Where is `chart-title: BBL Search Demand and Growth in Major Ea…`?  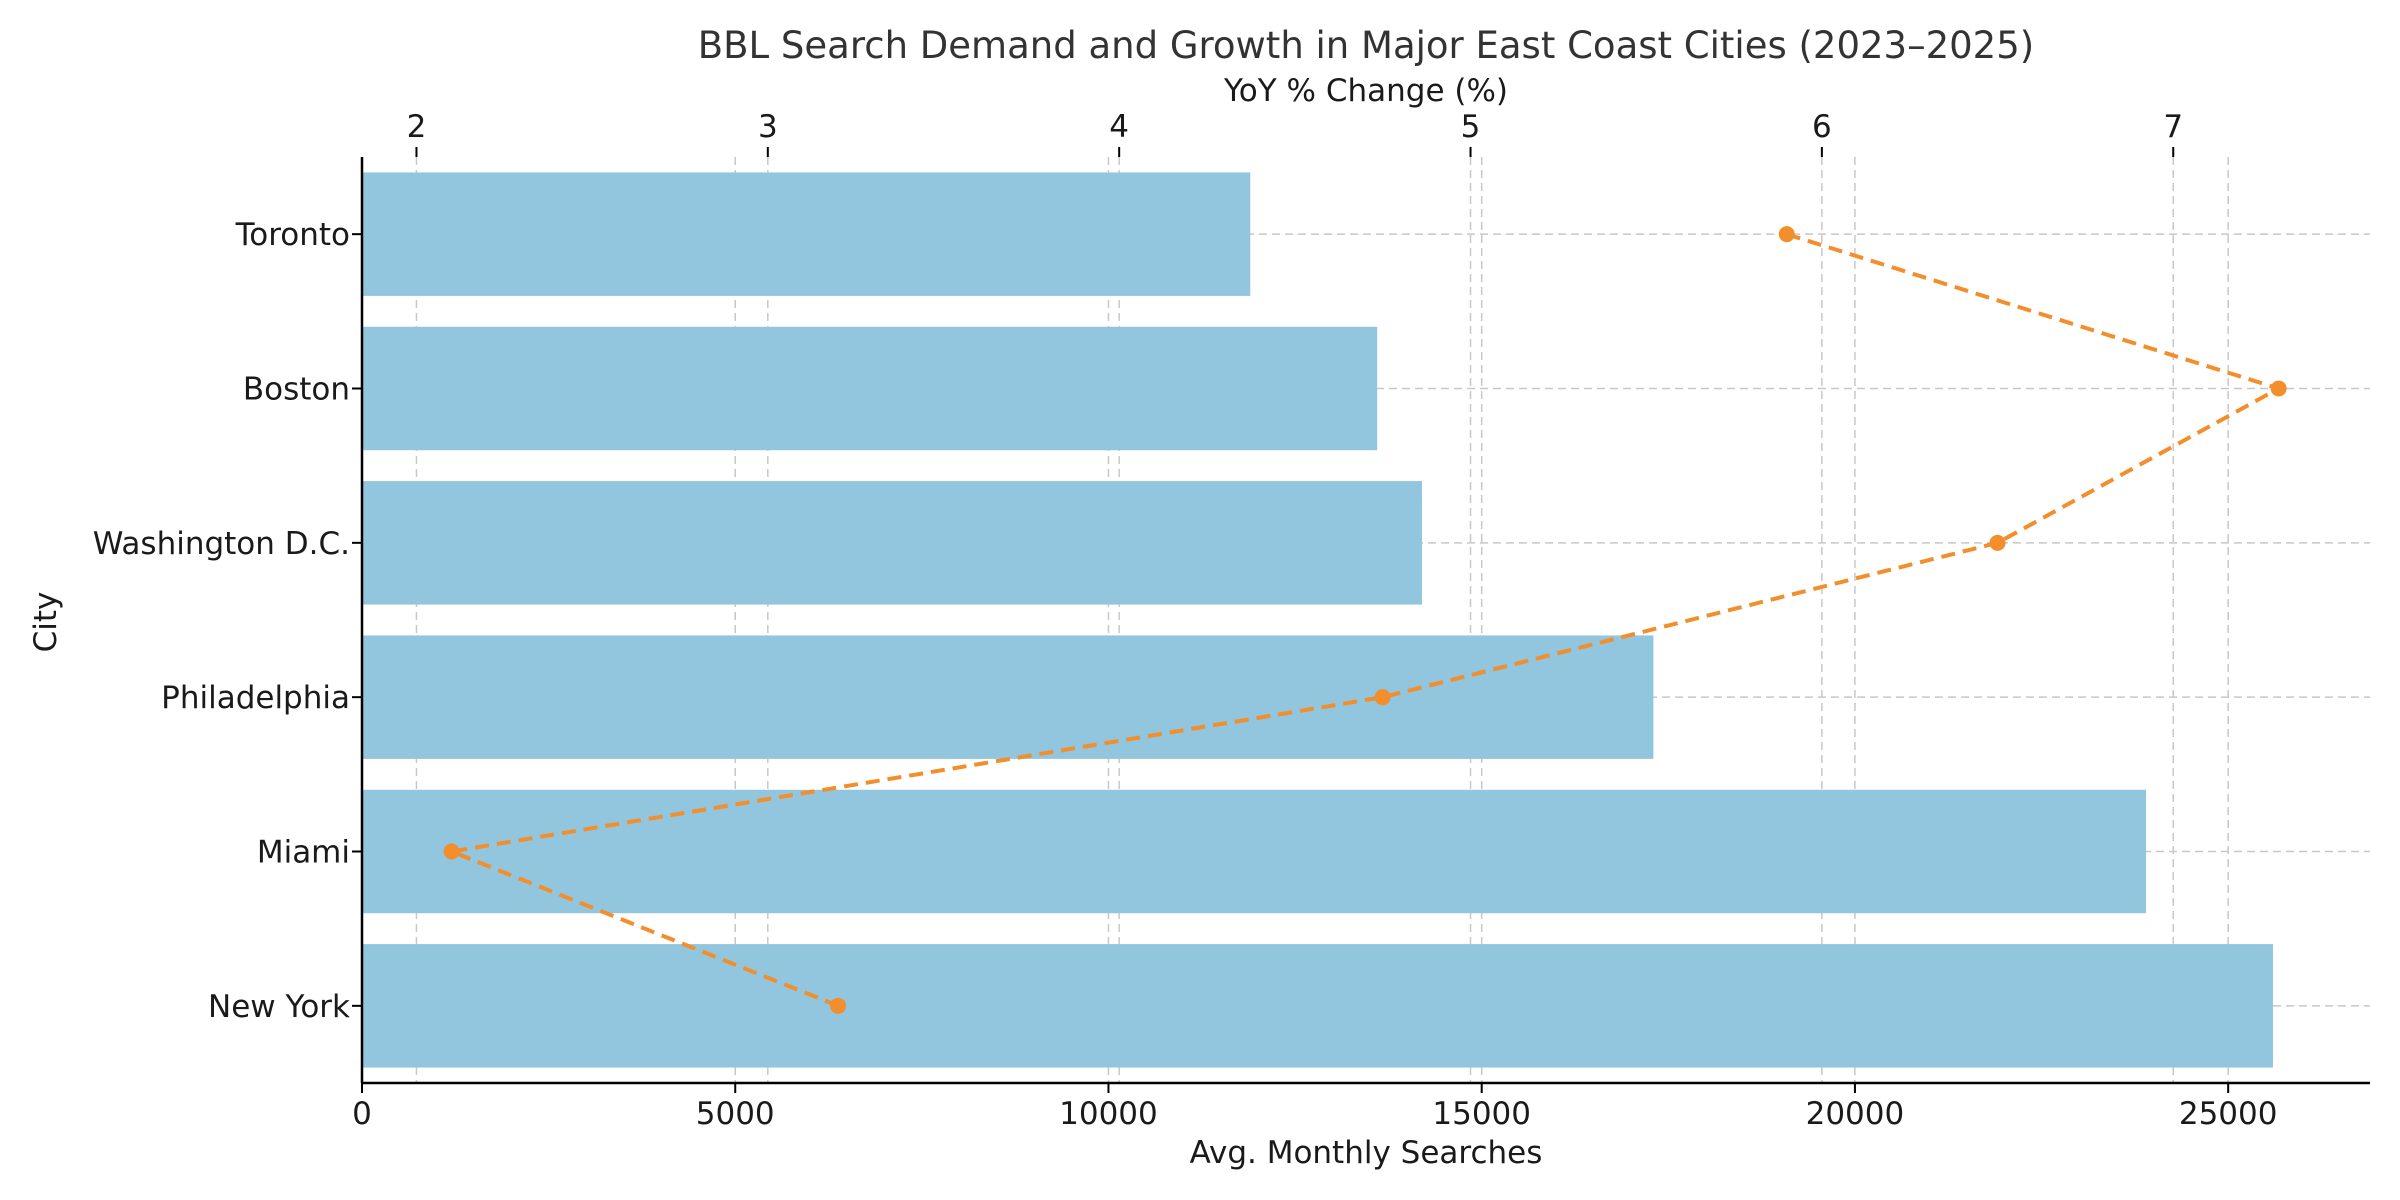
chart-title: BBL Search Demand and Growth in Major Ea… is located at coordinates (1366, 45).